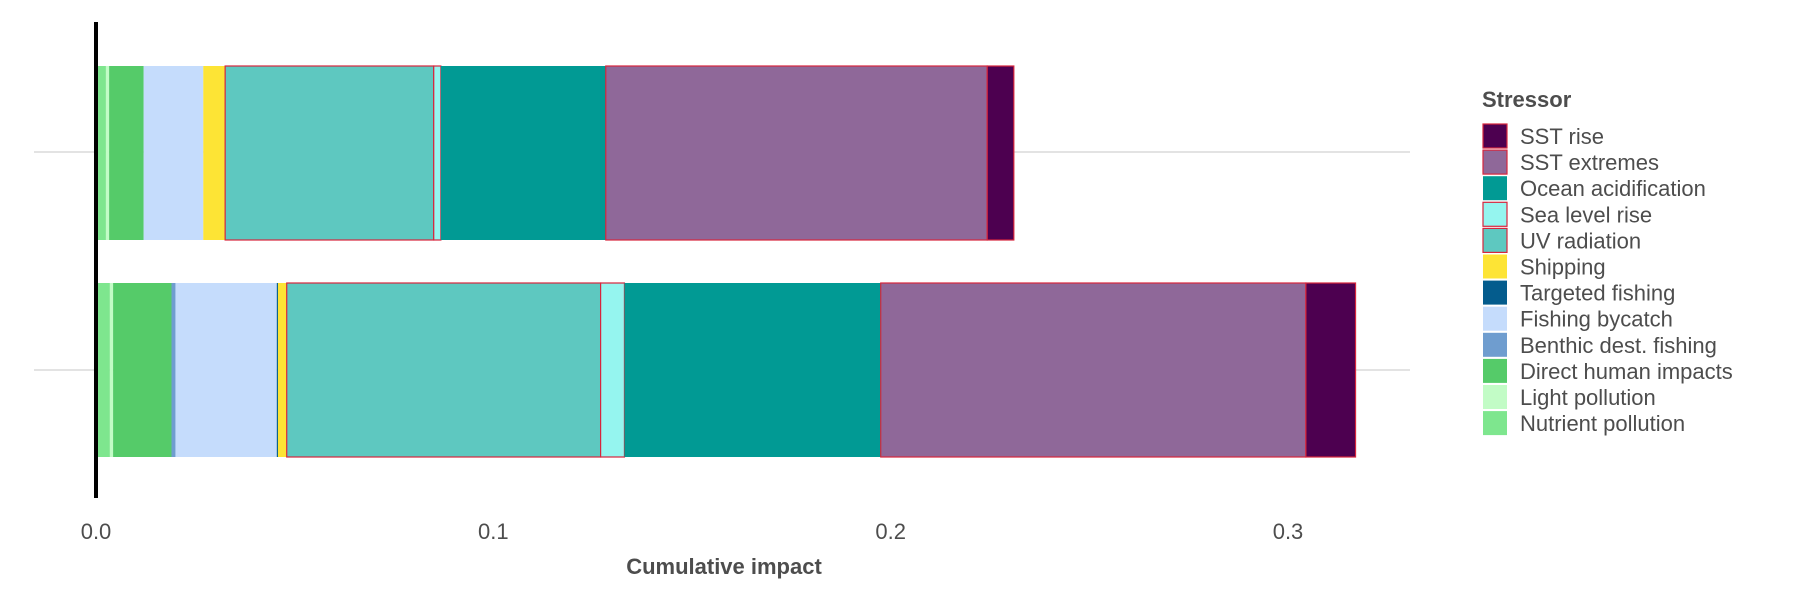  I want to click on legend-label-light-pollution: Light pollution, so click(1588, 397).